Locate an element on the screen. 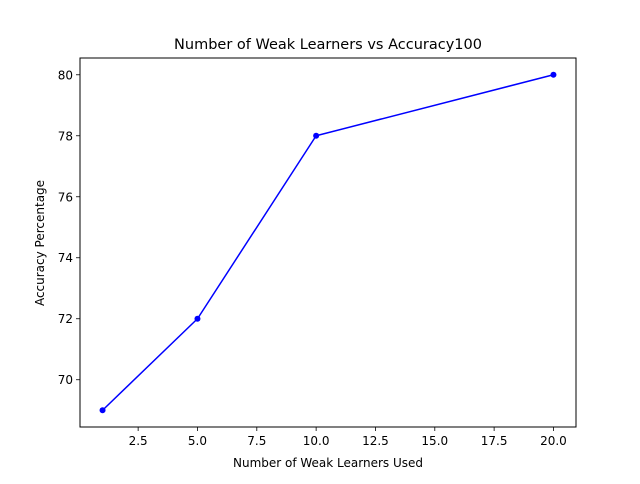 The height and width of the screenshot is (484, 640). x-tick-label: 20.0 is located at coordinates (553, 441).